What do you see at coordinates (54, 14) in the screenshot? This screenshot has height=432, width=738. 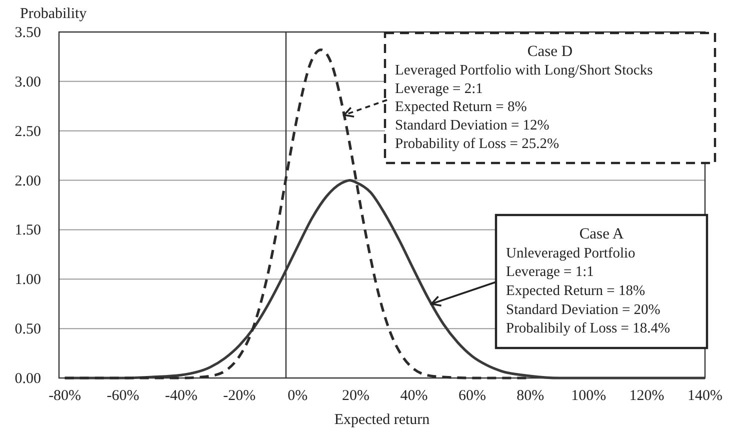 I see `y-axis-title: Probability` at bounding box center [54, 14].